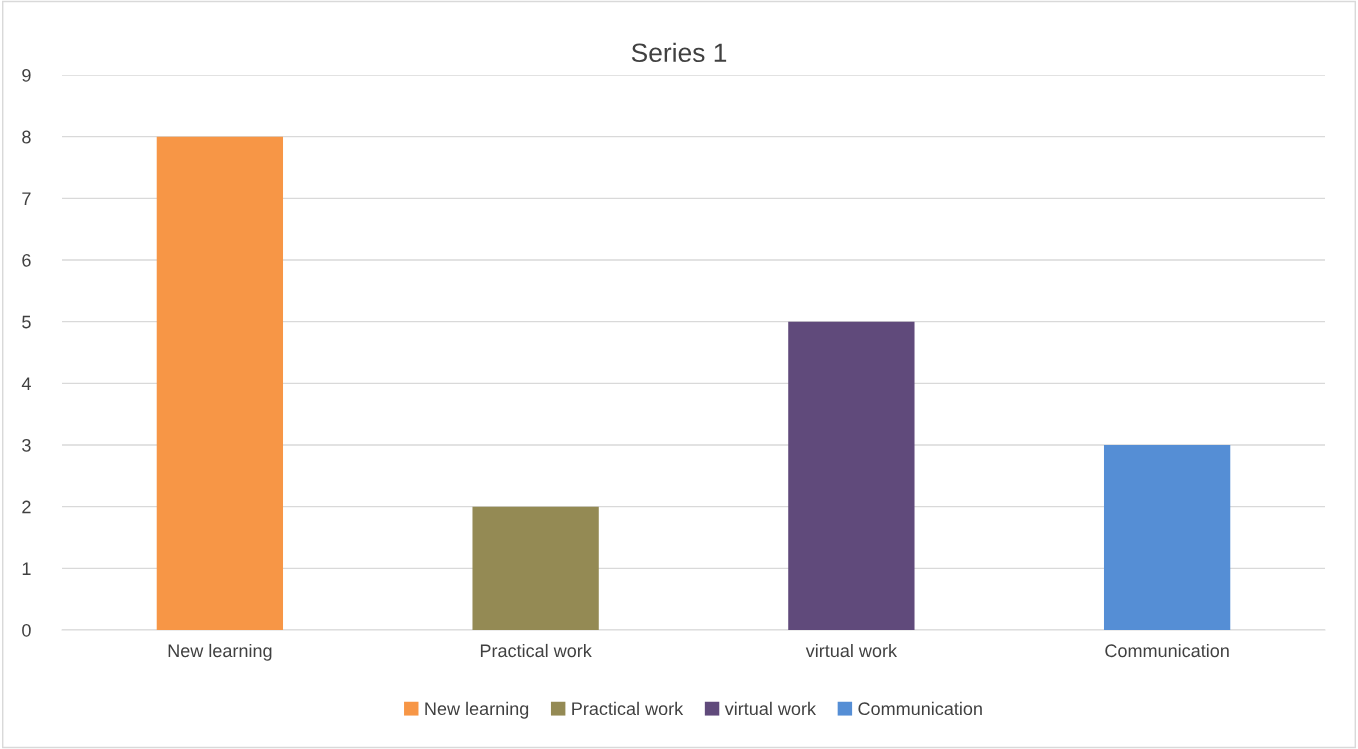 The height and width of the screenshot is (749, 1358). I want to click on legend-label: virtual work, so click(770, 708).